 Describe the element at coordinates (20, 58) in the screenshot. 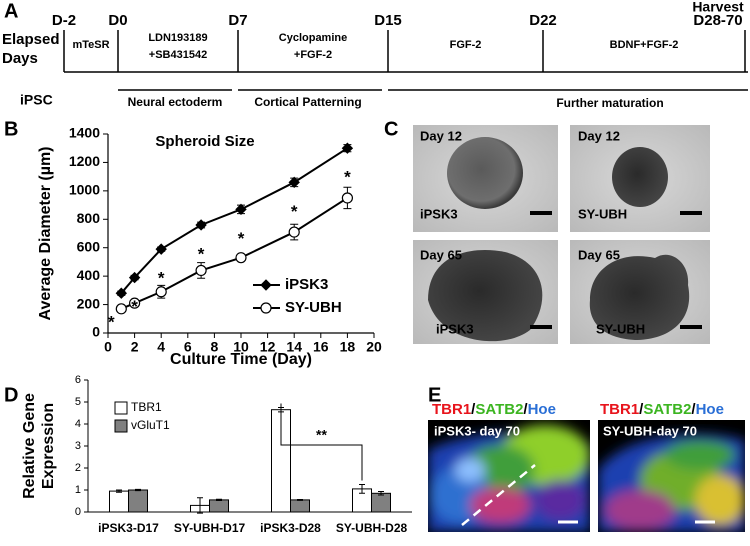

I see `row-label: Days` at that location.